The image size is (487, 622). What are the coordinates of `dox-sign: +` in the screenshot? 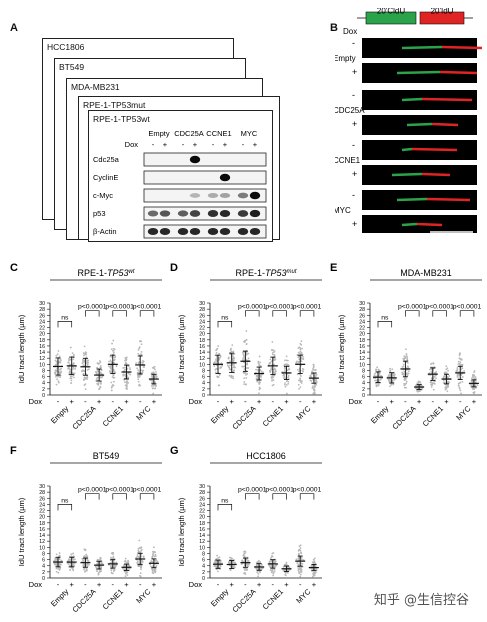 It's located at (126, 584).